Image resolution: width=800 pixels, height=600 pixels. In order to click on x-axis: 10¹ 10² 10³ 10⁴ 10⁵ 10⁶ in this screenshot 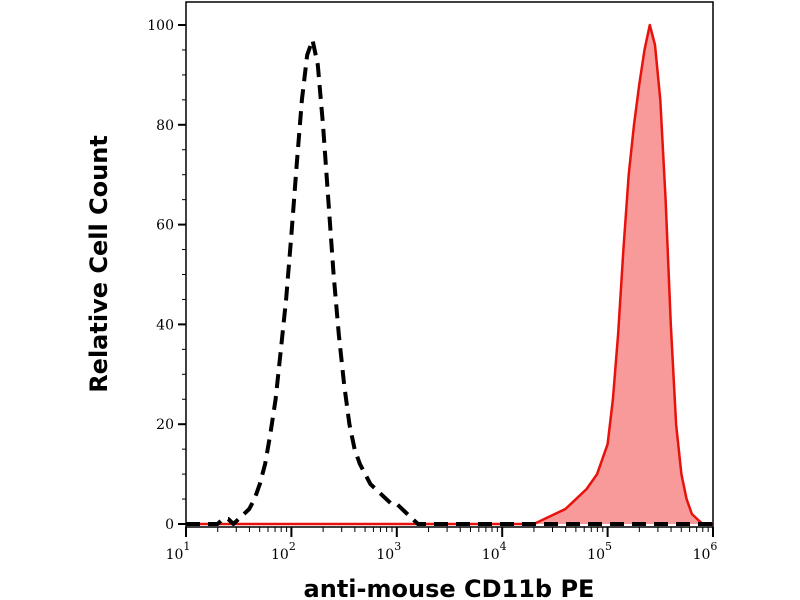, I will do `click(442, 545)`.